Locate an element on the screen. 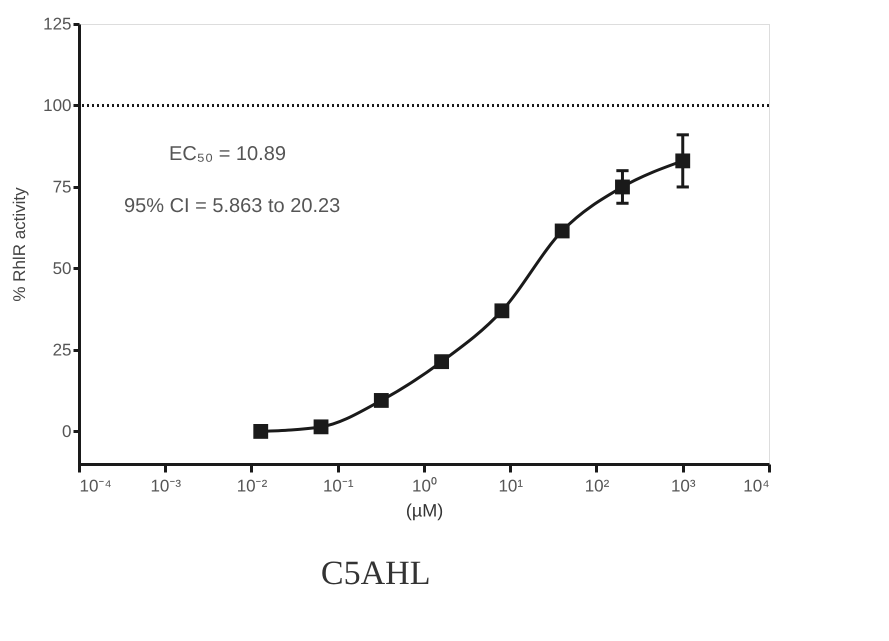 Image resolution: width=889 pixels, height=641 pixels. x-tick-label: 10¹ is located at coordinates (511, 486).